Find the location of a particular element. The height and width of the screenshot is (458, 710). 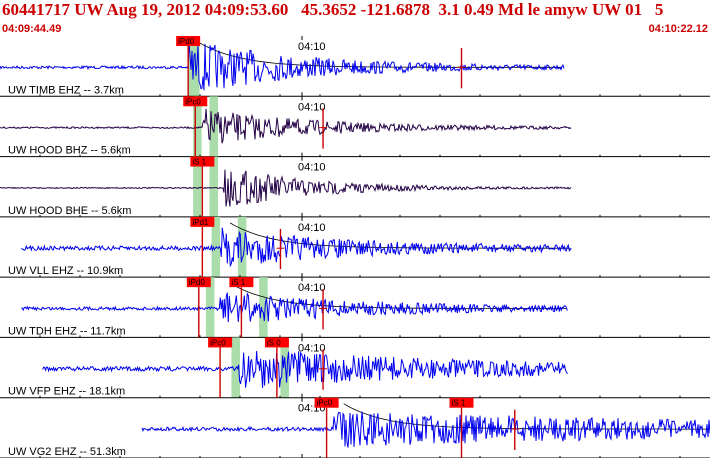

channel-label: UW TDH EHZ -- 11.7km is located at coordinates (67, 331).